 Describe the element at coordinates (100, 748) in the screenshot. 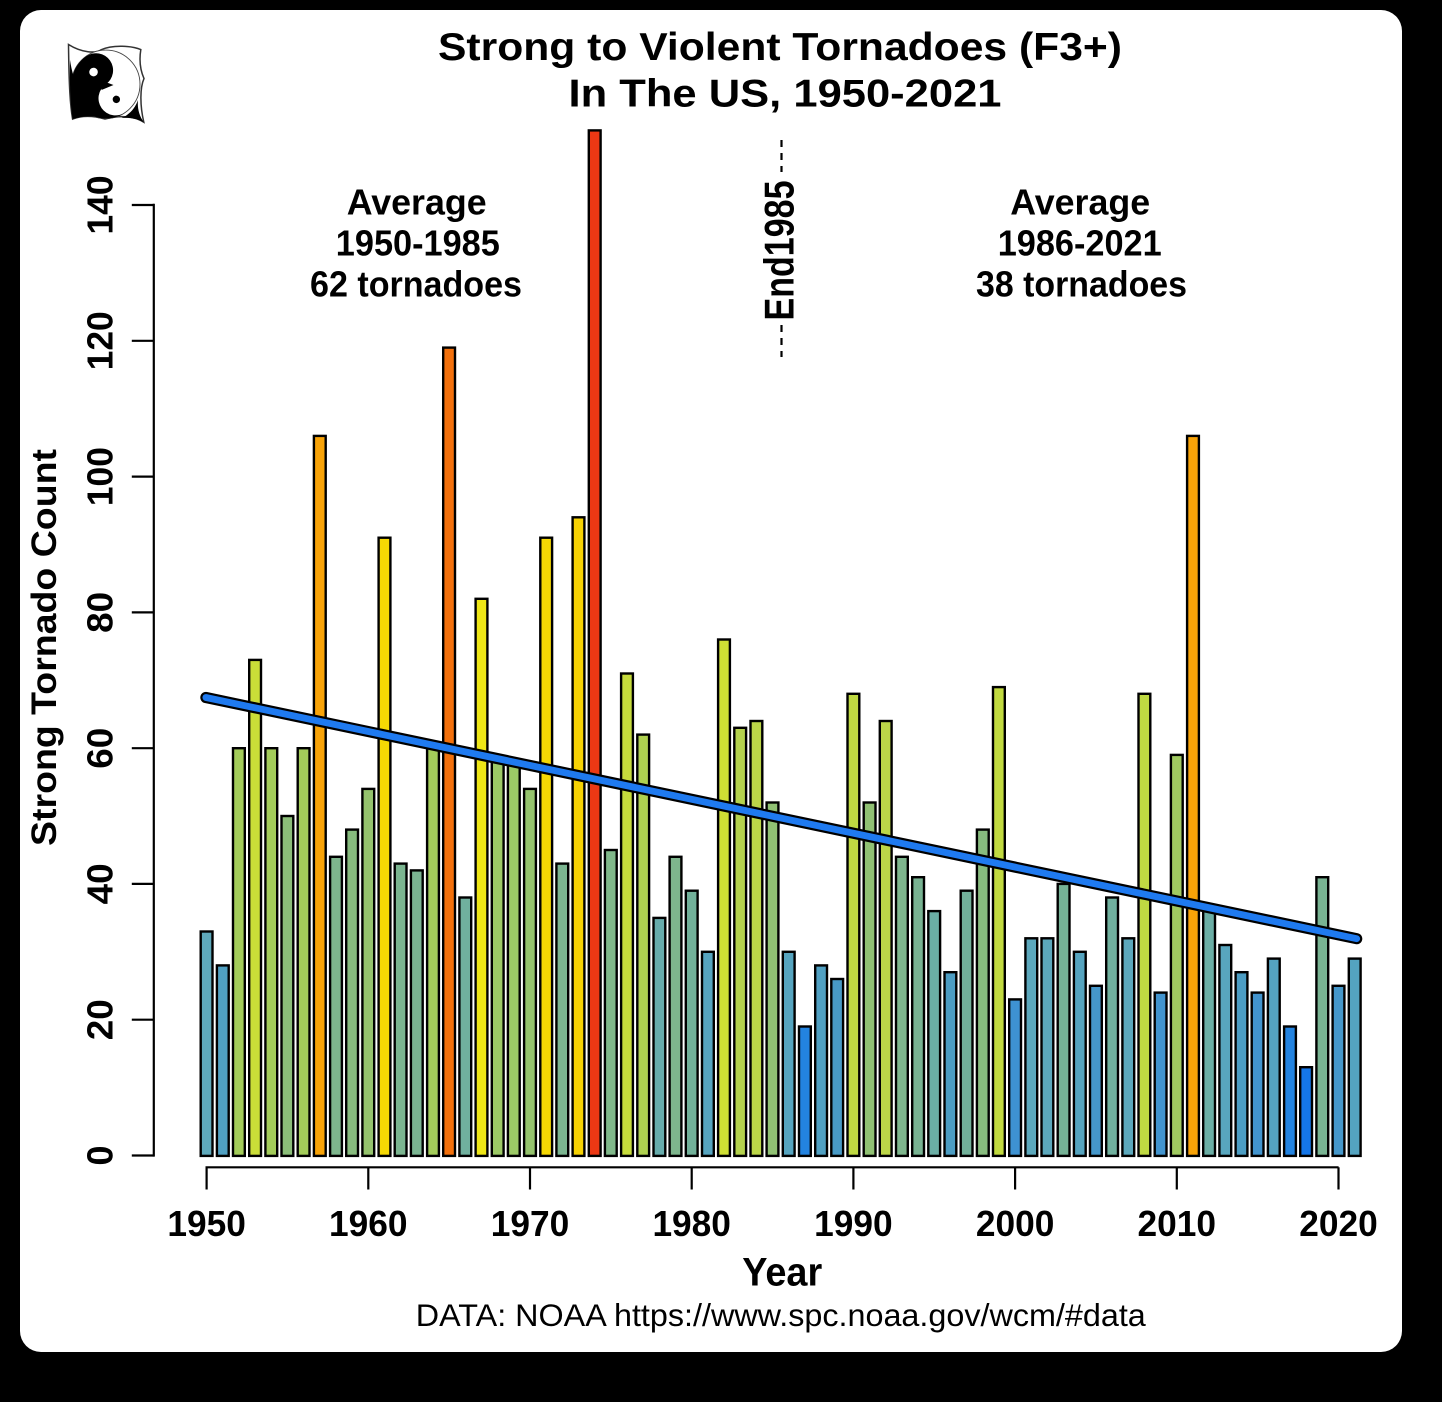

I see `svg-text: 60` at that location.